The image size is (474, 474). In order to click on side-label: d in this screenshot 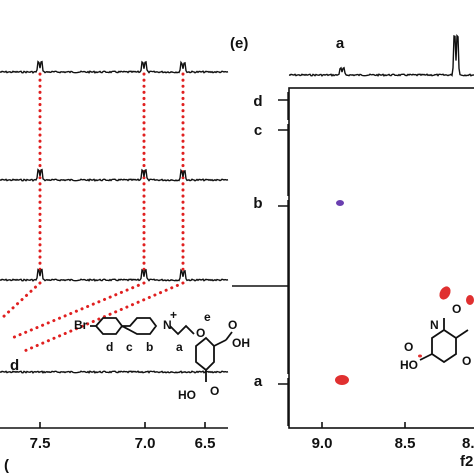, I will do `click(257, 101)`.